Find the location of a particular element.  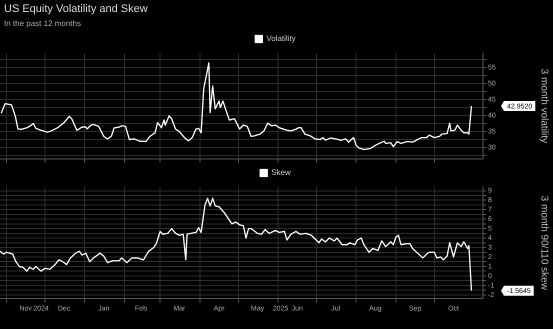

legend-label: Skew is located at coordinates (281, 173).